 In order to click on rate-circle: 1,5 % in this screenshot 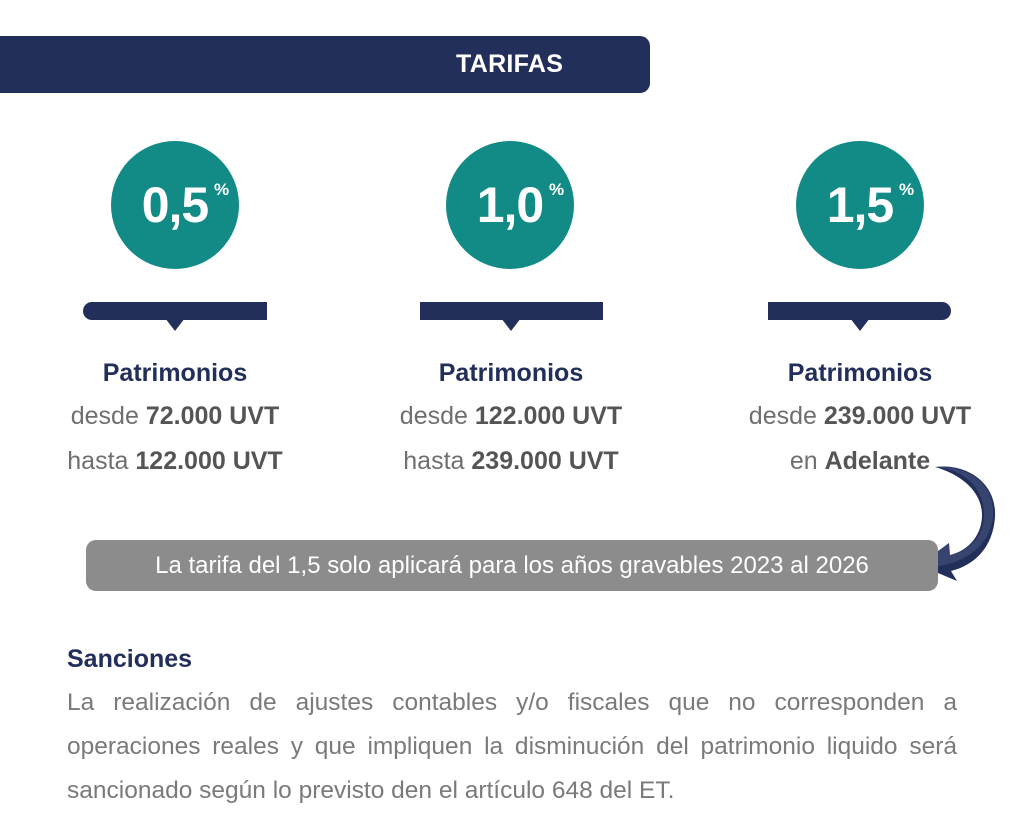, I will do `click(860, 205)`.